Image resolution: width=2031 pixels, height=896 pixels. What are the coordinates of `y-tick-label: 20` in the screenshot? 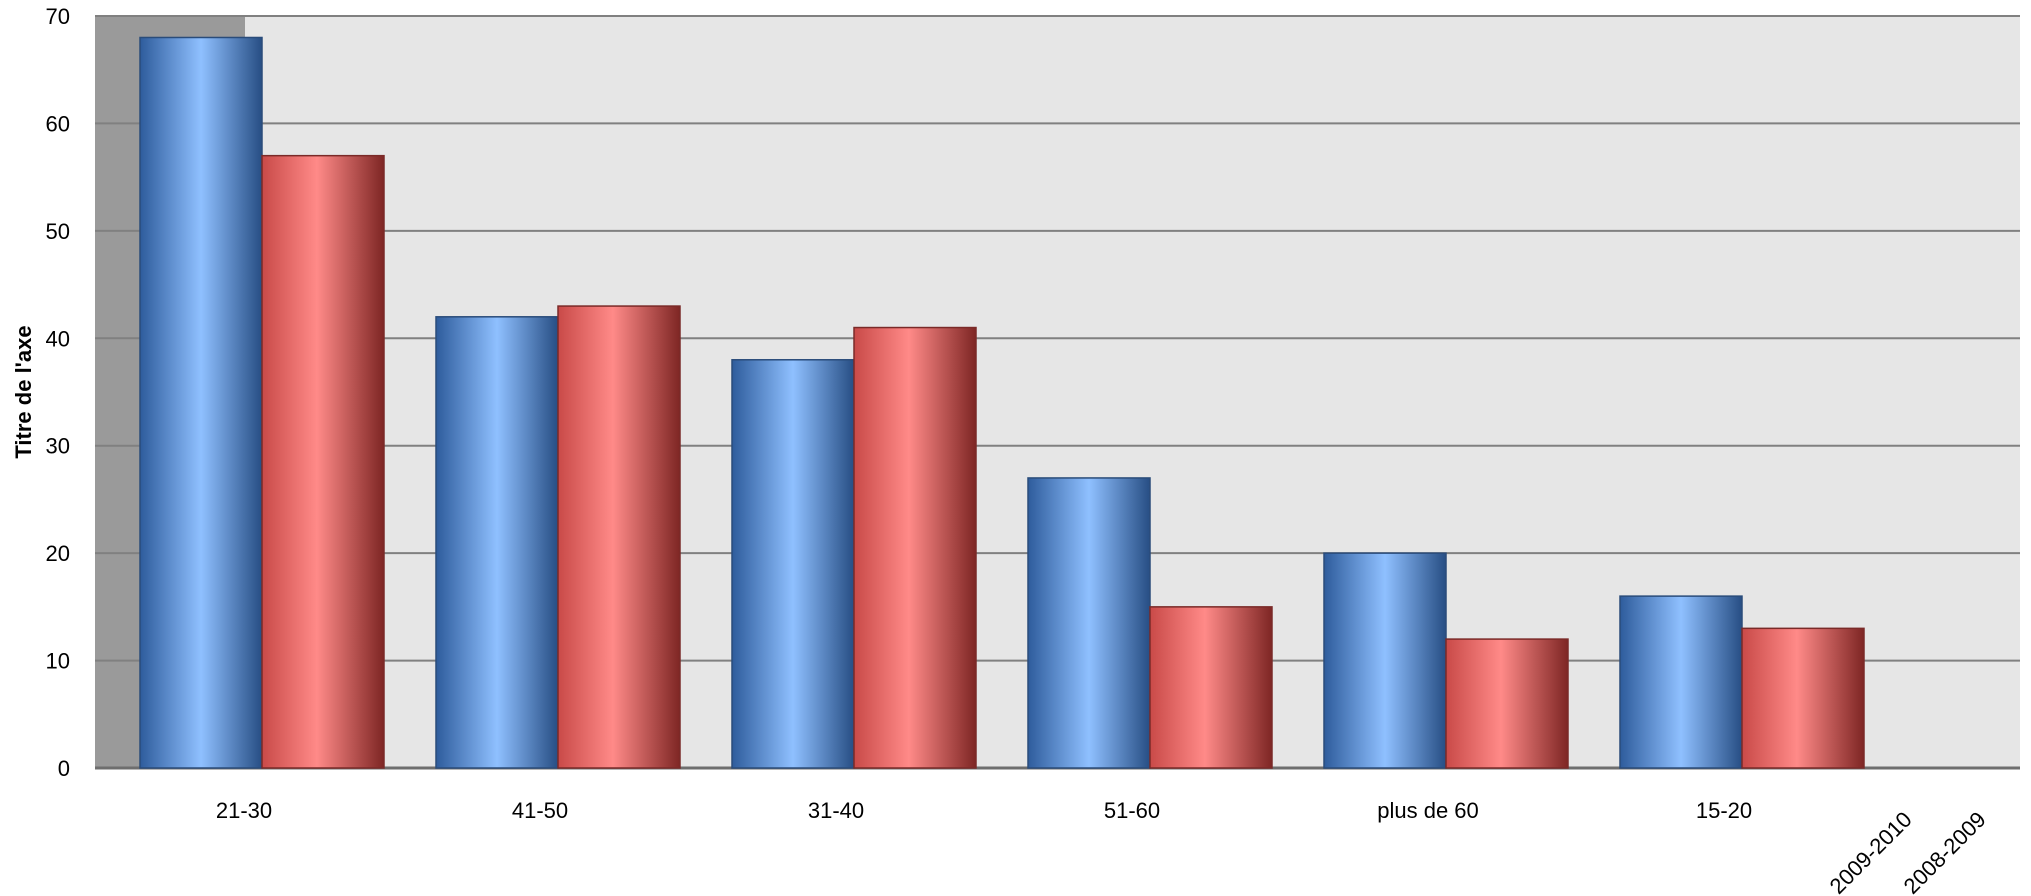 It's located at (58, 553).